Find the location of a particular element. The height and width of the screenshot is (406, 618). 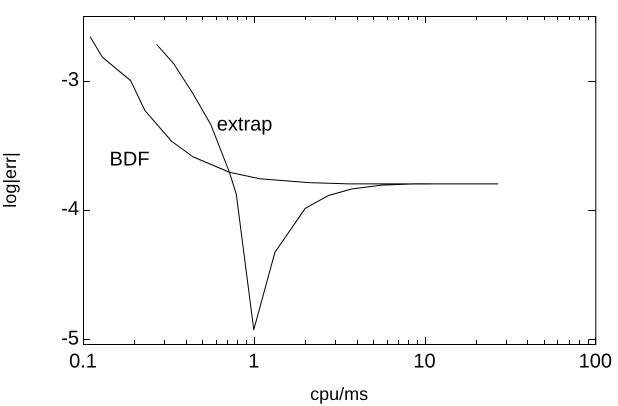

x-tick-label: 0.1 is located at coordinates (83, 361).